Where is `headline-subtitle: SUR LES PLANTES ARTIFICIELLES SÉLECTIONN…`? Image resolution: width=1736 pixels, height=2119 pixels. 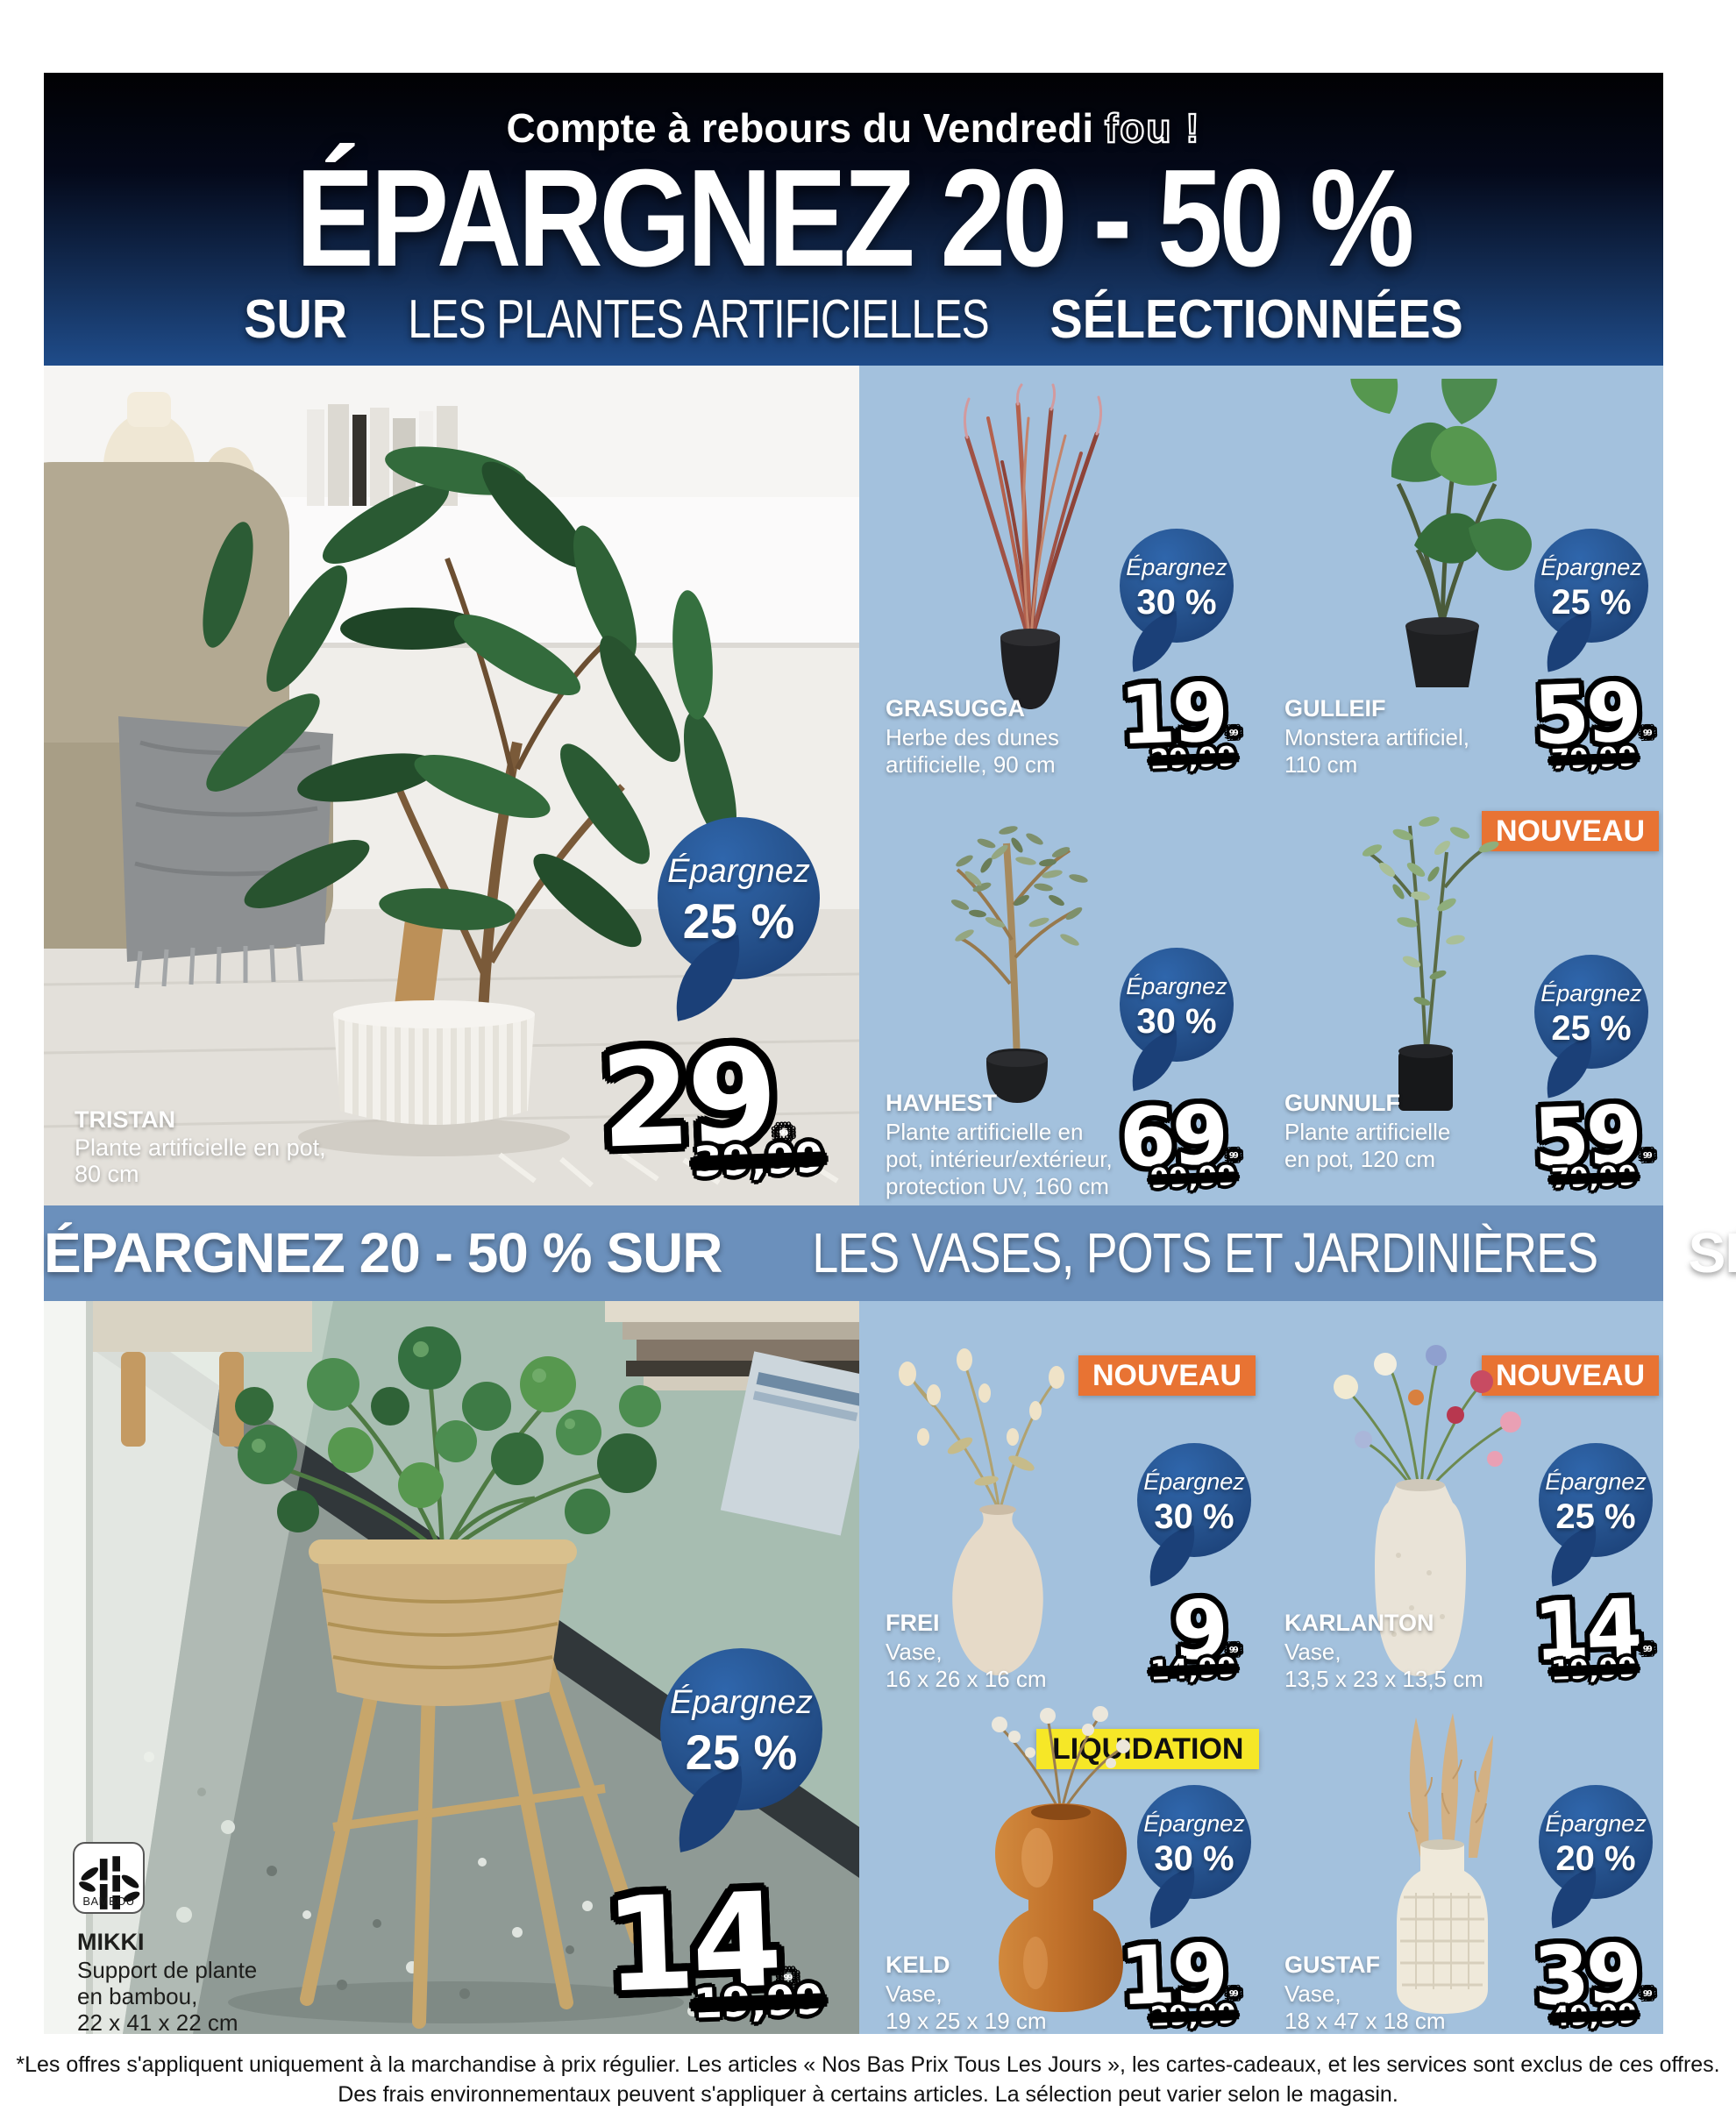 headline-subtitle: SUR LES PLANTES ARTIFICIELLES SÉLECTIONN… is located at coordinates (853, 319).